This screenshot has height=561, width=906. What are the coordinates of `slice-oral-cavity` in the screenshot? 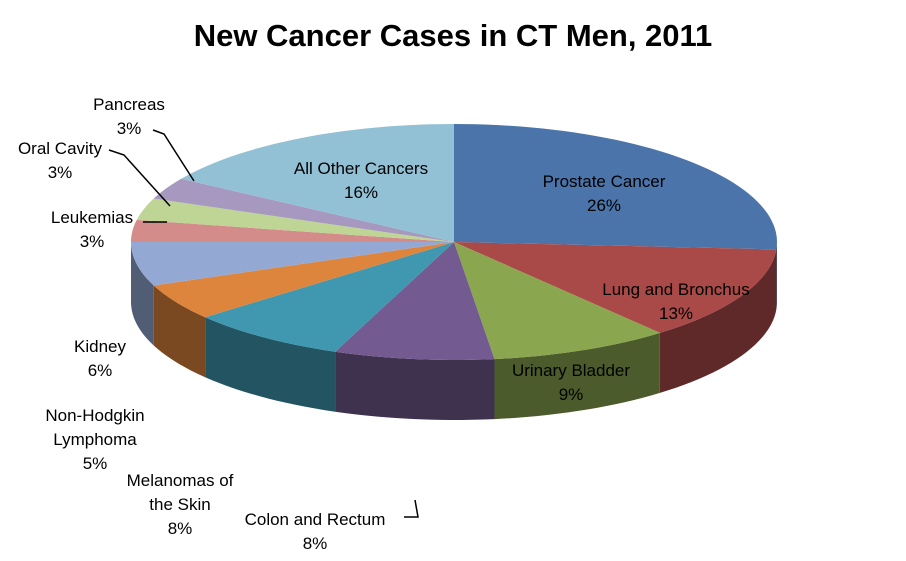 It's located at (295, 220).